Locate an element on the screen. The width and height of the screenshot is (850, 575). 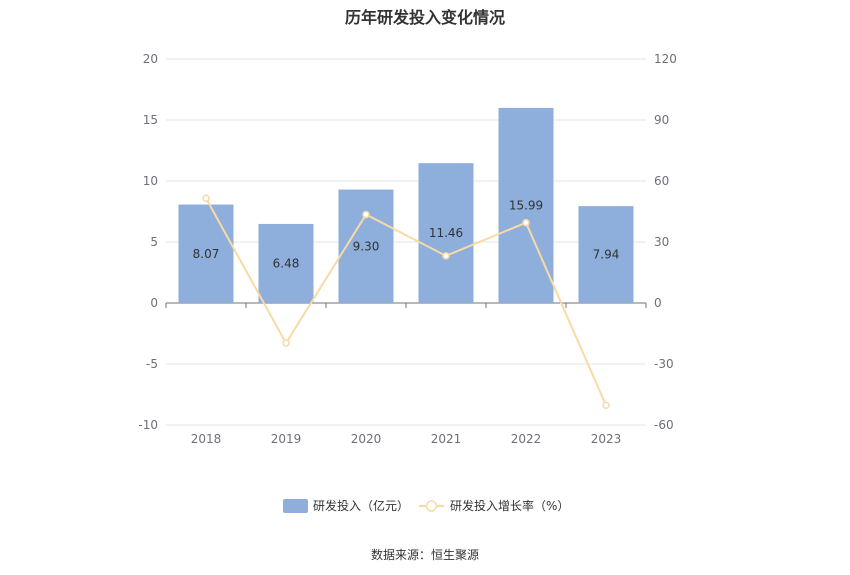
bar-2019 is located at coordinates (286, 263).